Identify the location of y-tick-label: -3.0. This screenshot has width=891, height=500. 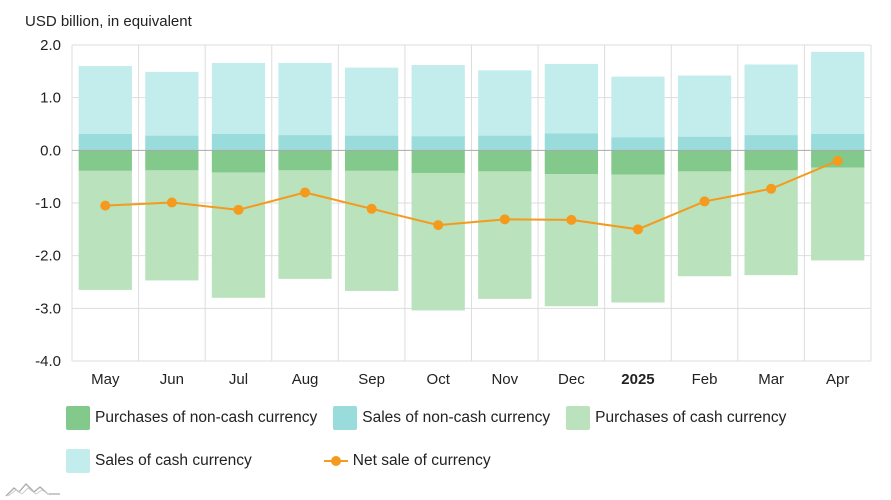
(48, 308).